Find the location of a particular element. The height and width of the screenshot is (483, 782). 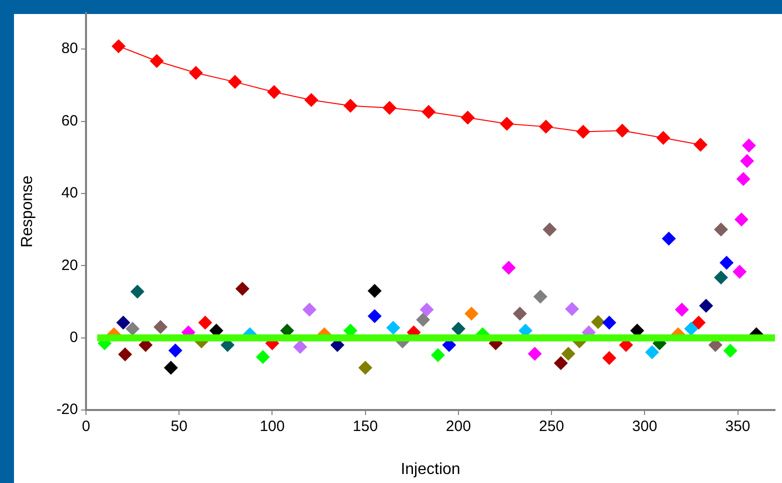

y-axis-title: Response is located at coordinates (27, 211).